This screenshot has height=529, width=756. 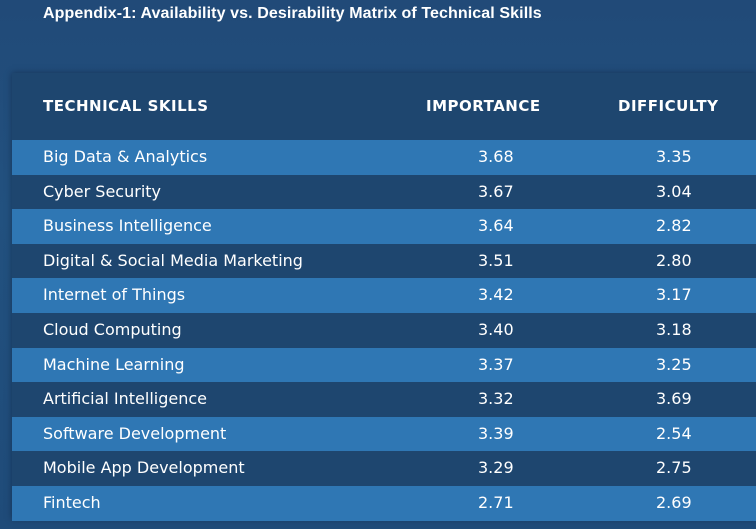 What do you see at coordinates (114, 295) in the screenshot?
I see `skill-cell: Internet of Things` at bounding box center [114, 295].